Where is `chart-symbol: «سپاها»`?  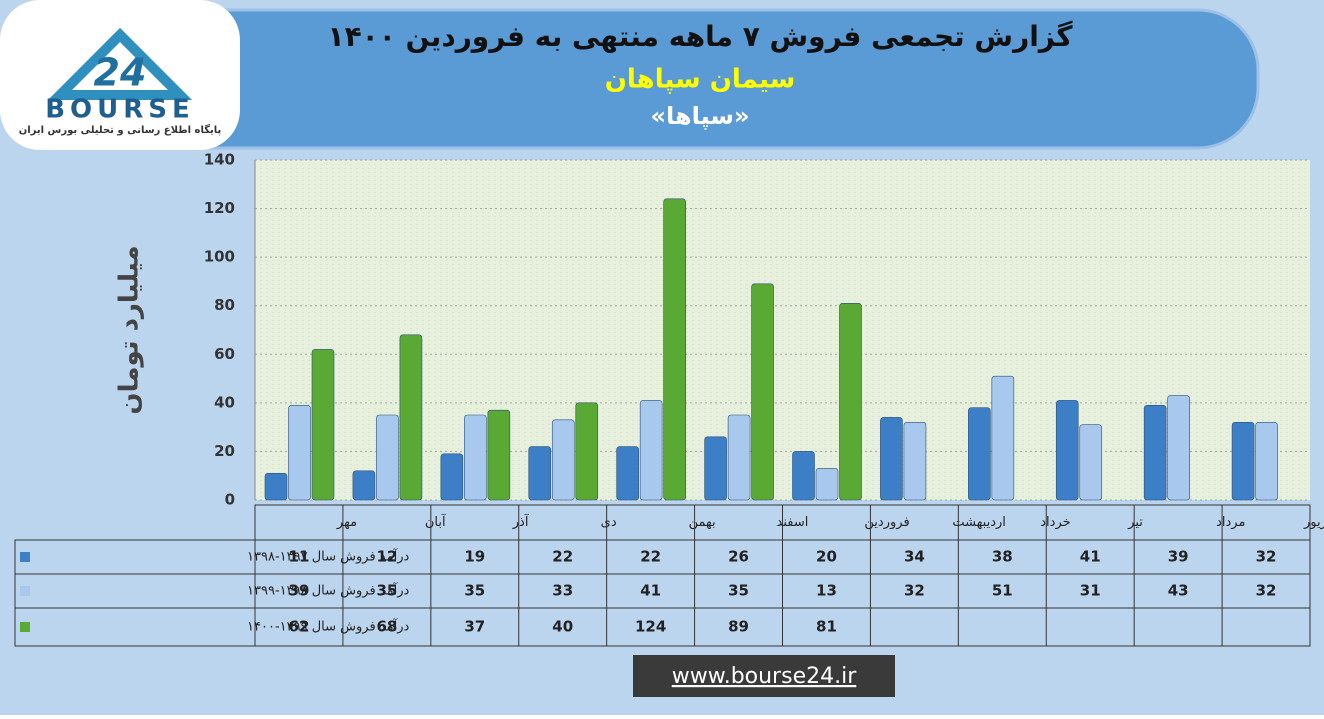 chart-symbol: «سپاها» is located at coordinates (699, 116).